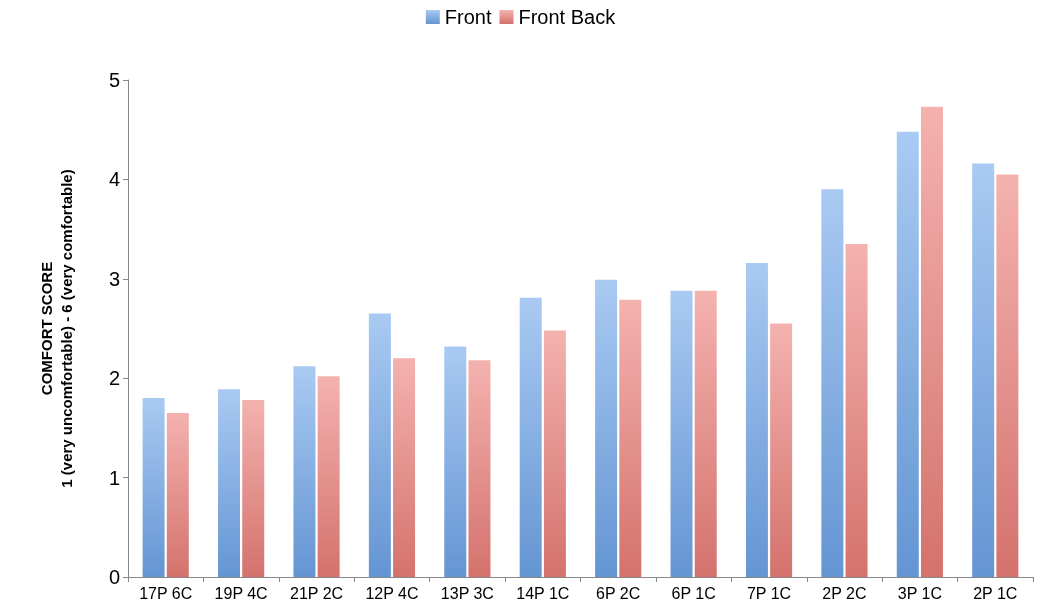 The height and width of the screenshot is (616, 1041). What do you see at coordinates (114, 278) in the screenshot?
I see `y-tick-label: 3` at bounding box center [114, 278].